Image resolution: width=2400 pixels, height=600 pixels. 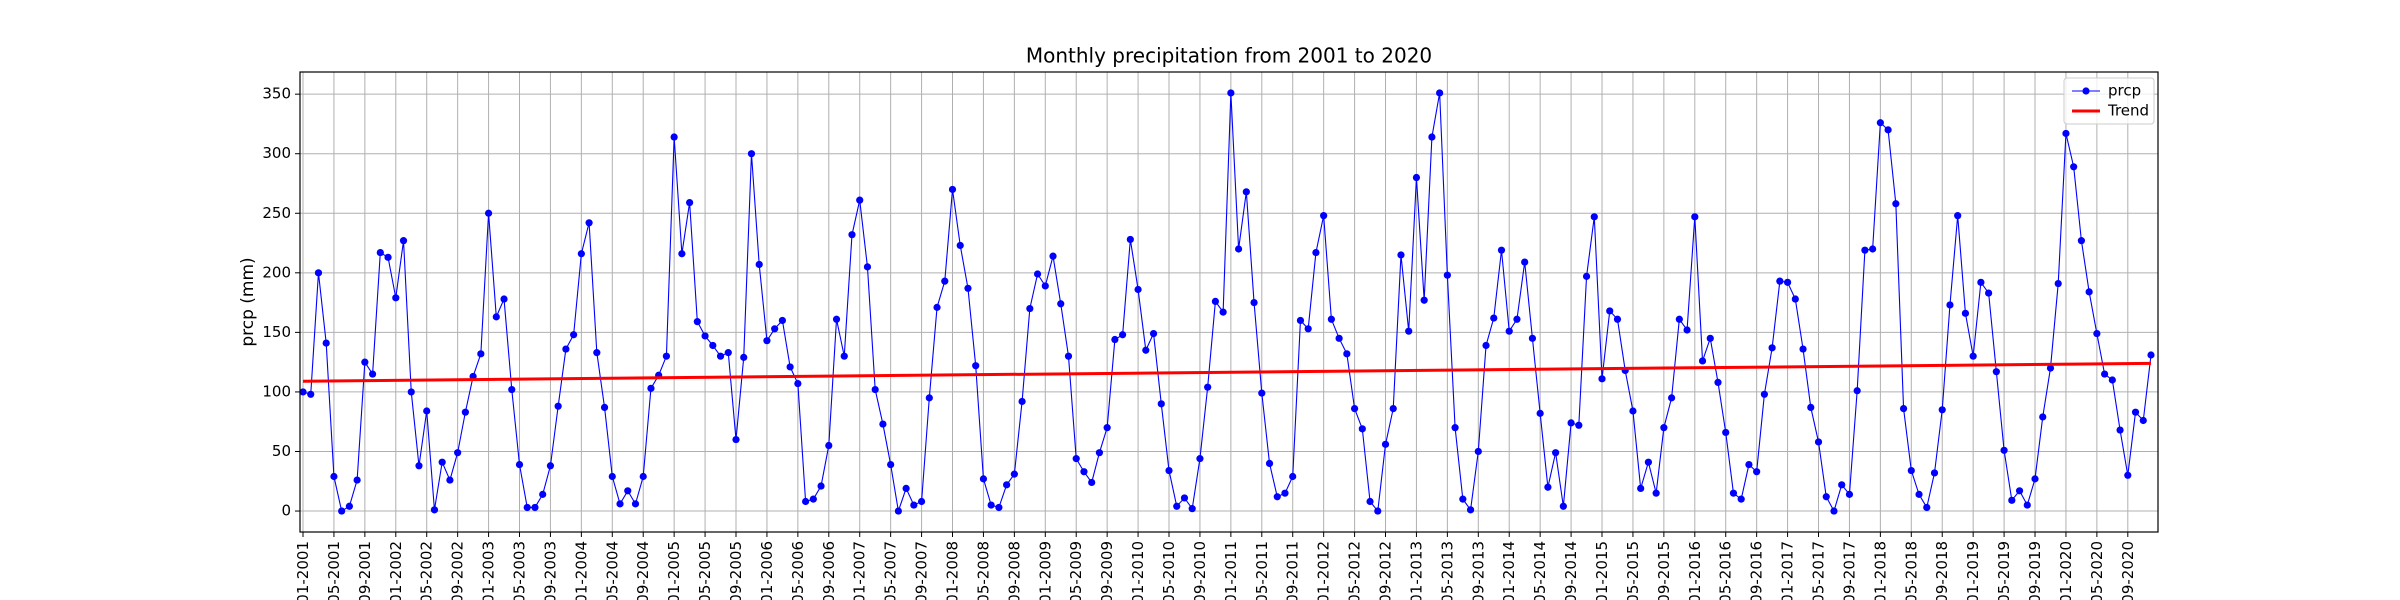 What do you see at coordinates (1973, 570) in the screenshot?
I see `x-tick-label: 01-2019` at bounding box center [1973, 570].